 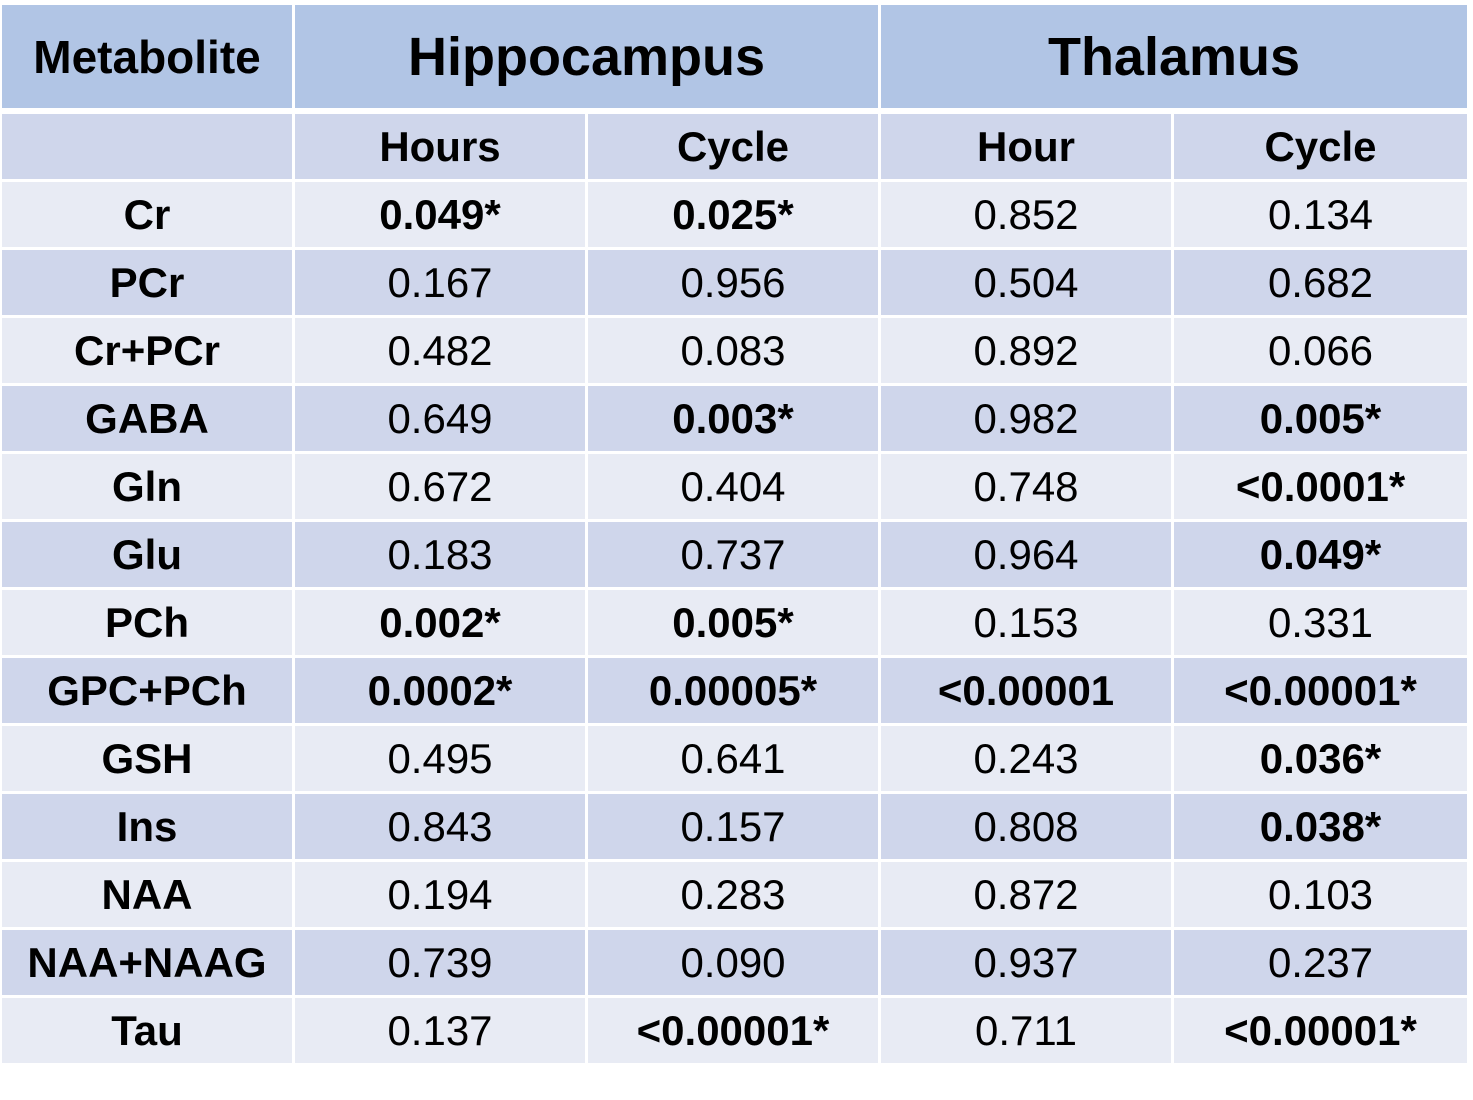 What do you see at coordinates (441, 488) in the screenshot?
I see `pvalue-cell-hippocampus-hours: 0.672` at bounding box center [441, 488].